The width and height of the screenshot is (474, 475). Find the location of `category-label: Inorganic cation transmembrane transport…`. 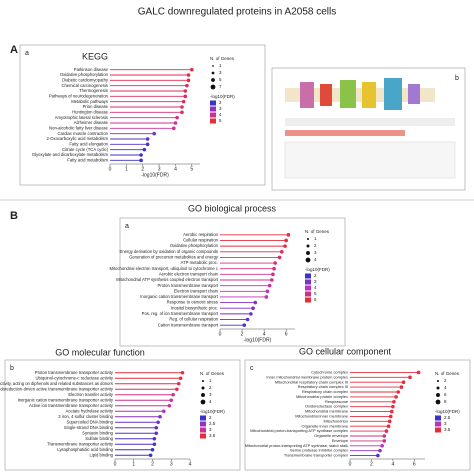

category-label: Inorganic cation transmembrane transport… is located at coordinates (66, 399).